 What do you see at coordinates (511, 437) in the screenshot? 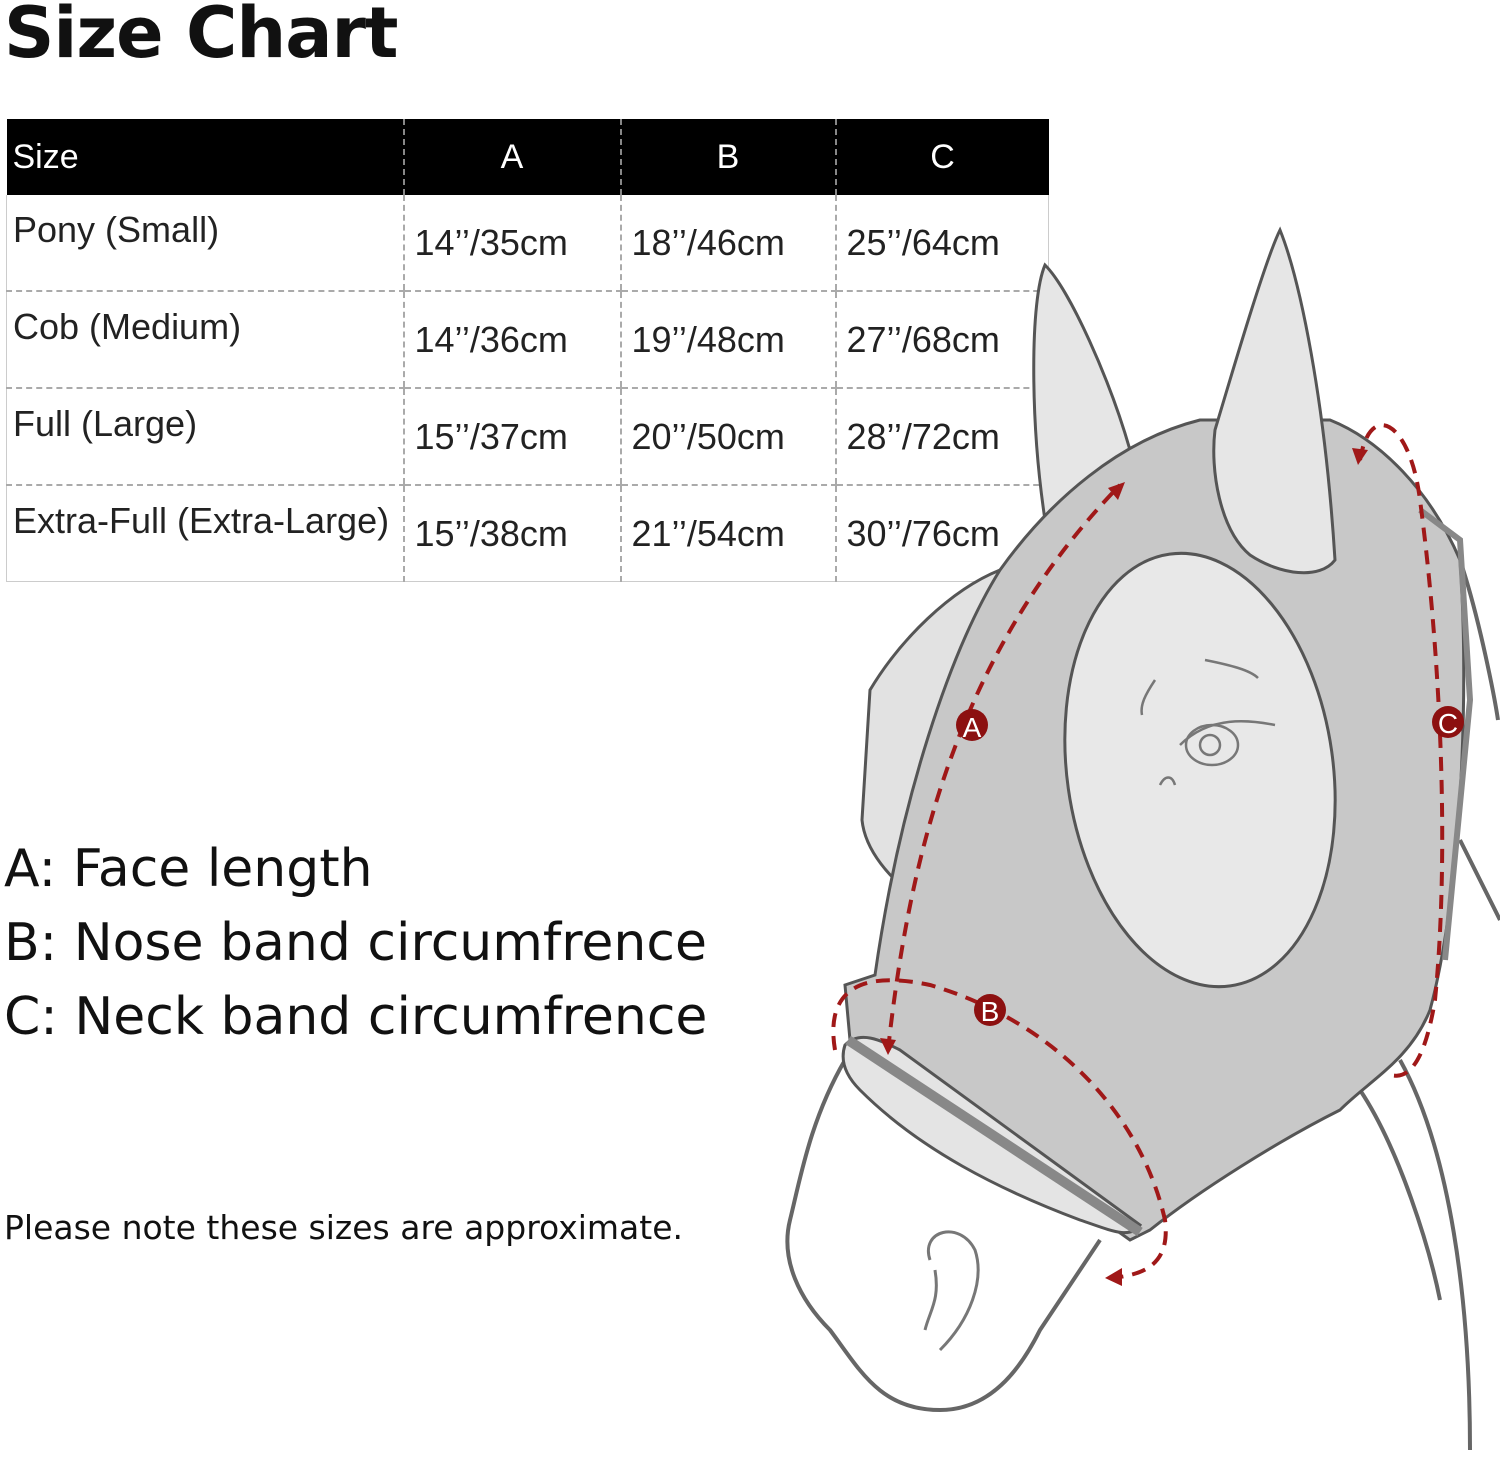
I see `cell-a: 15’’/37cm` at bounding box center [511, 437].